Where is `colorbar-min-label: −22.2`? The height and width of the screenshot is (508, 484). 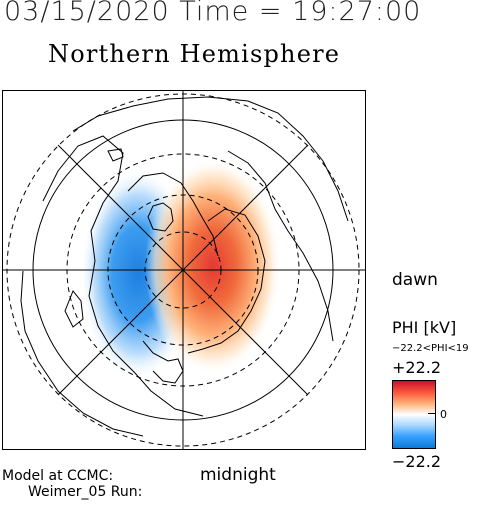
colorbar-min-label: −22.2 is located at coordinates (417, 461).